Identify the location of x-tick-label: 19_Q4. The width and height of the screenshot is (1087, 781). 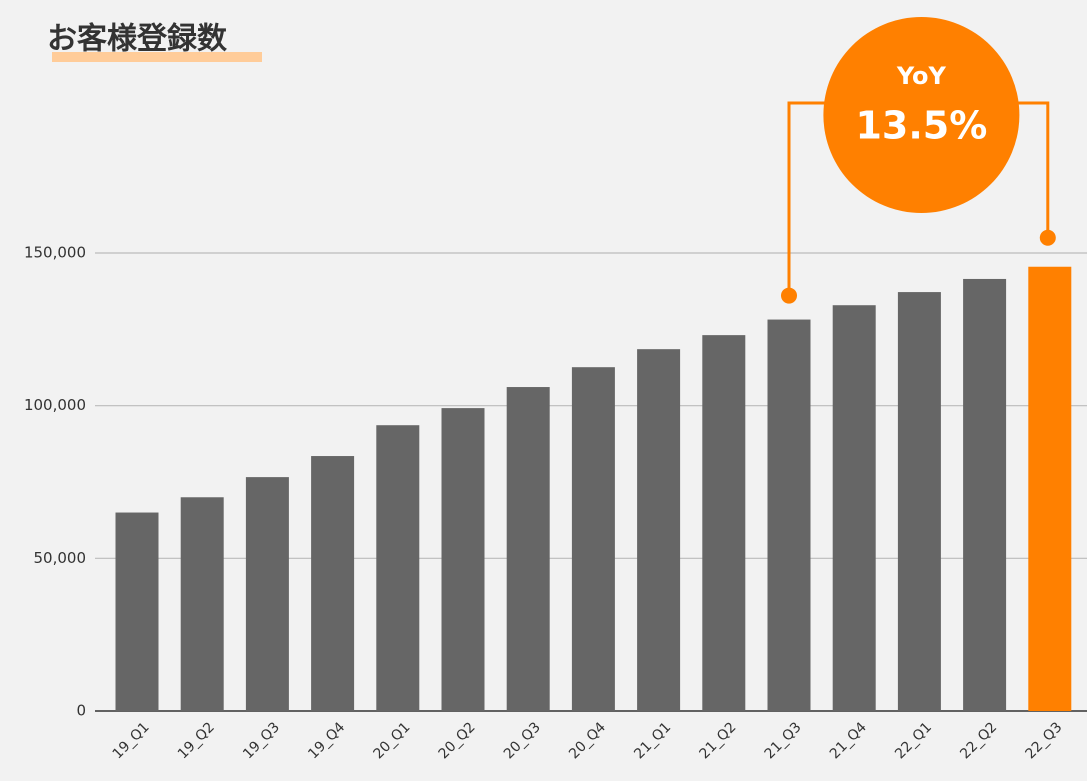
(326, 740).